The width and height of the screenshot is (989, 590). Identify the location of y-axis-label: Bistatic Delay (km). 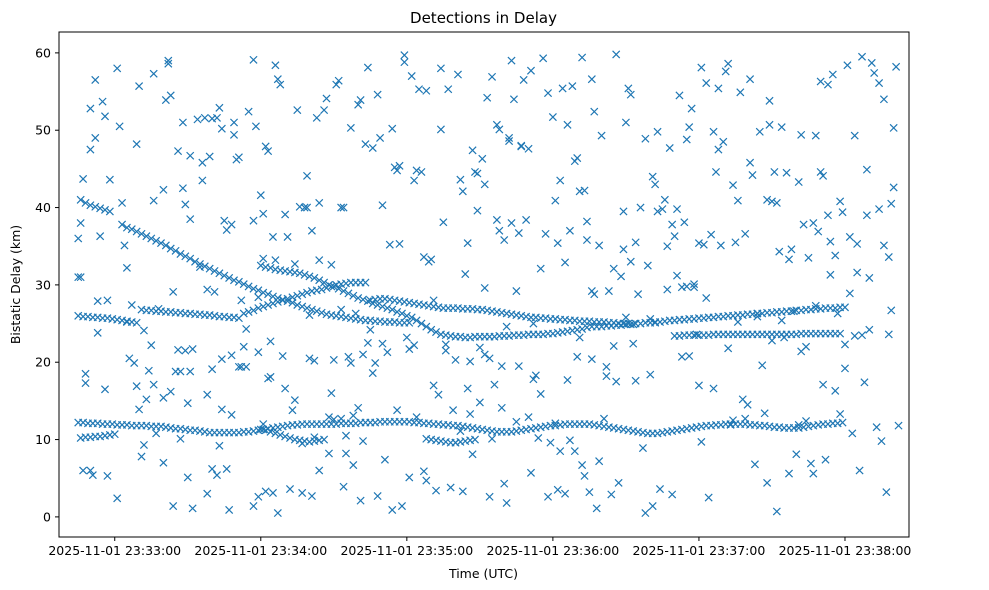
(15, 284).